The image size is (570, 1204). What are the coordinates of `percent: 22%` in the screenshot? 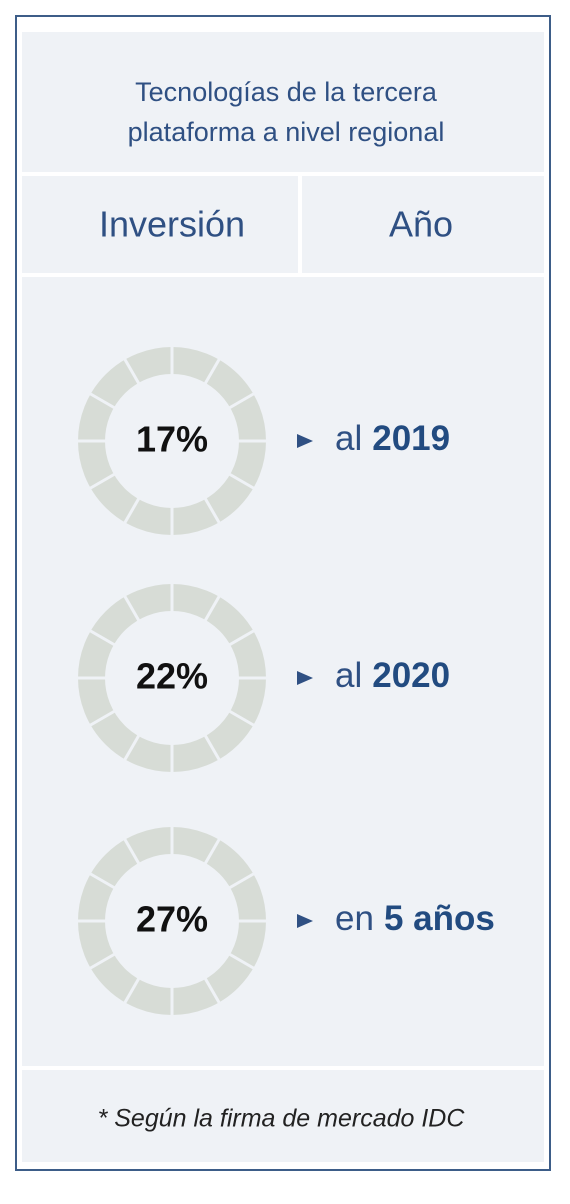 It's located at (172, 676).